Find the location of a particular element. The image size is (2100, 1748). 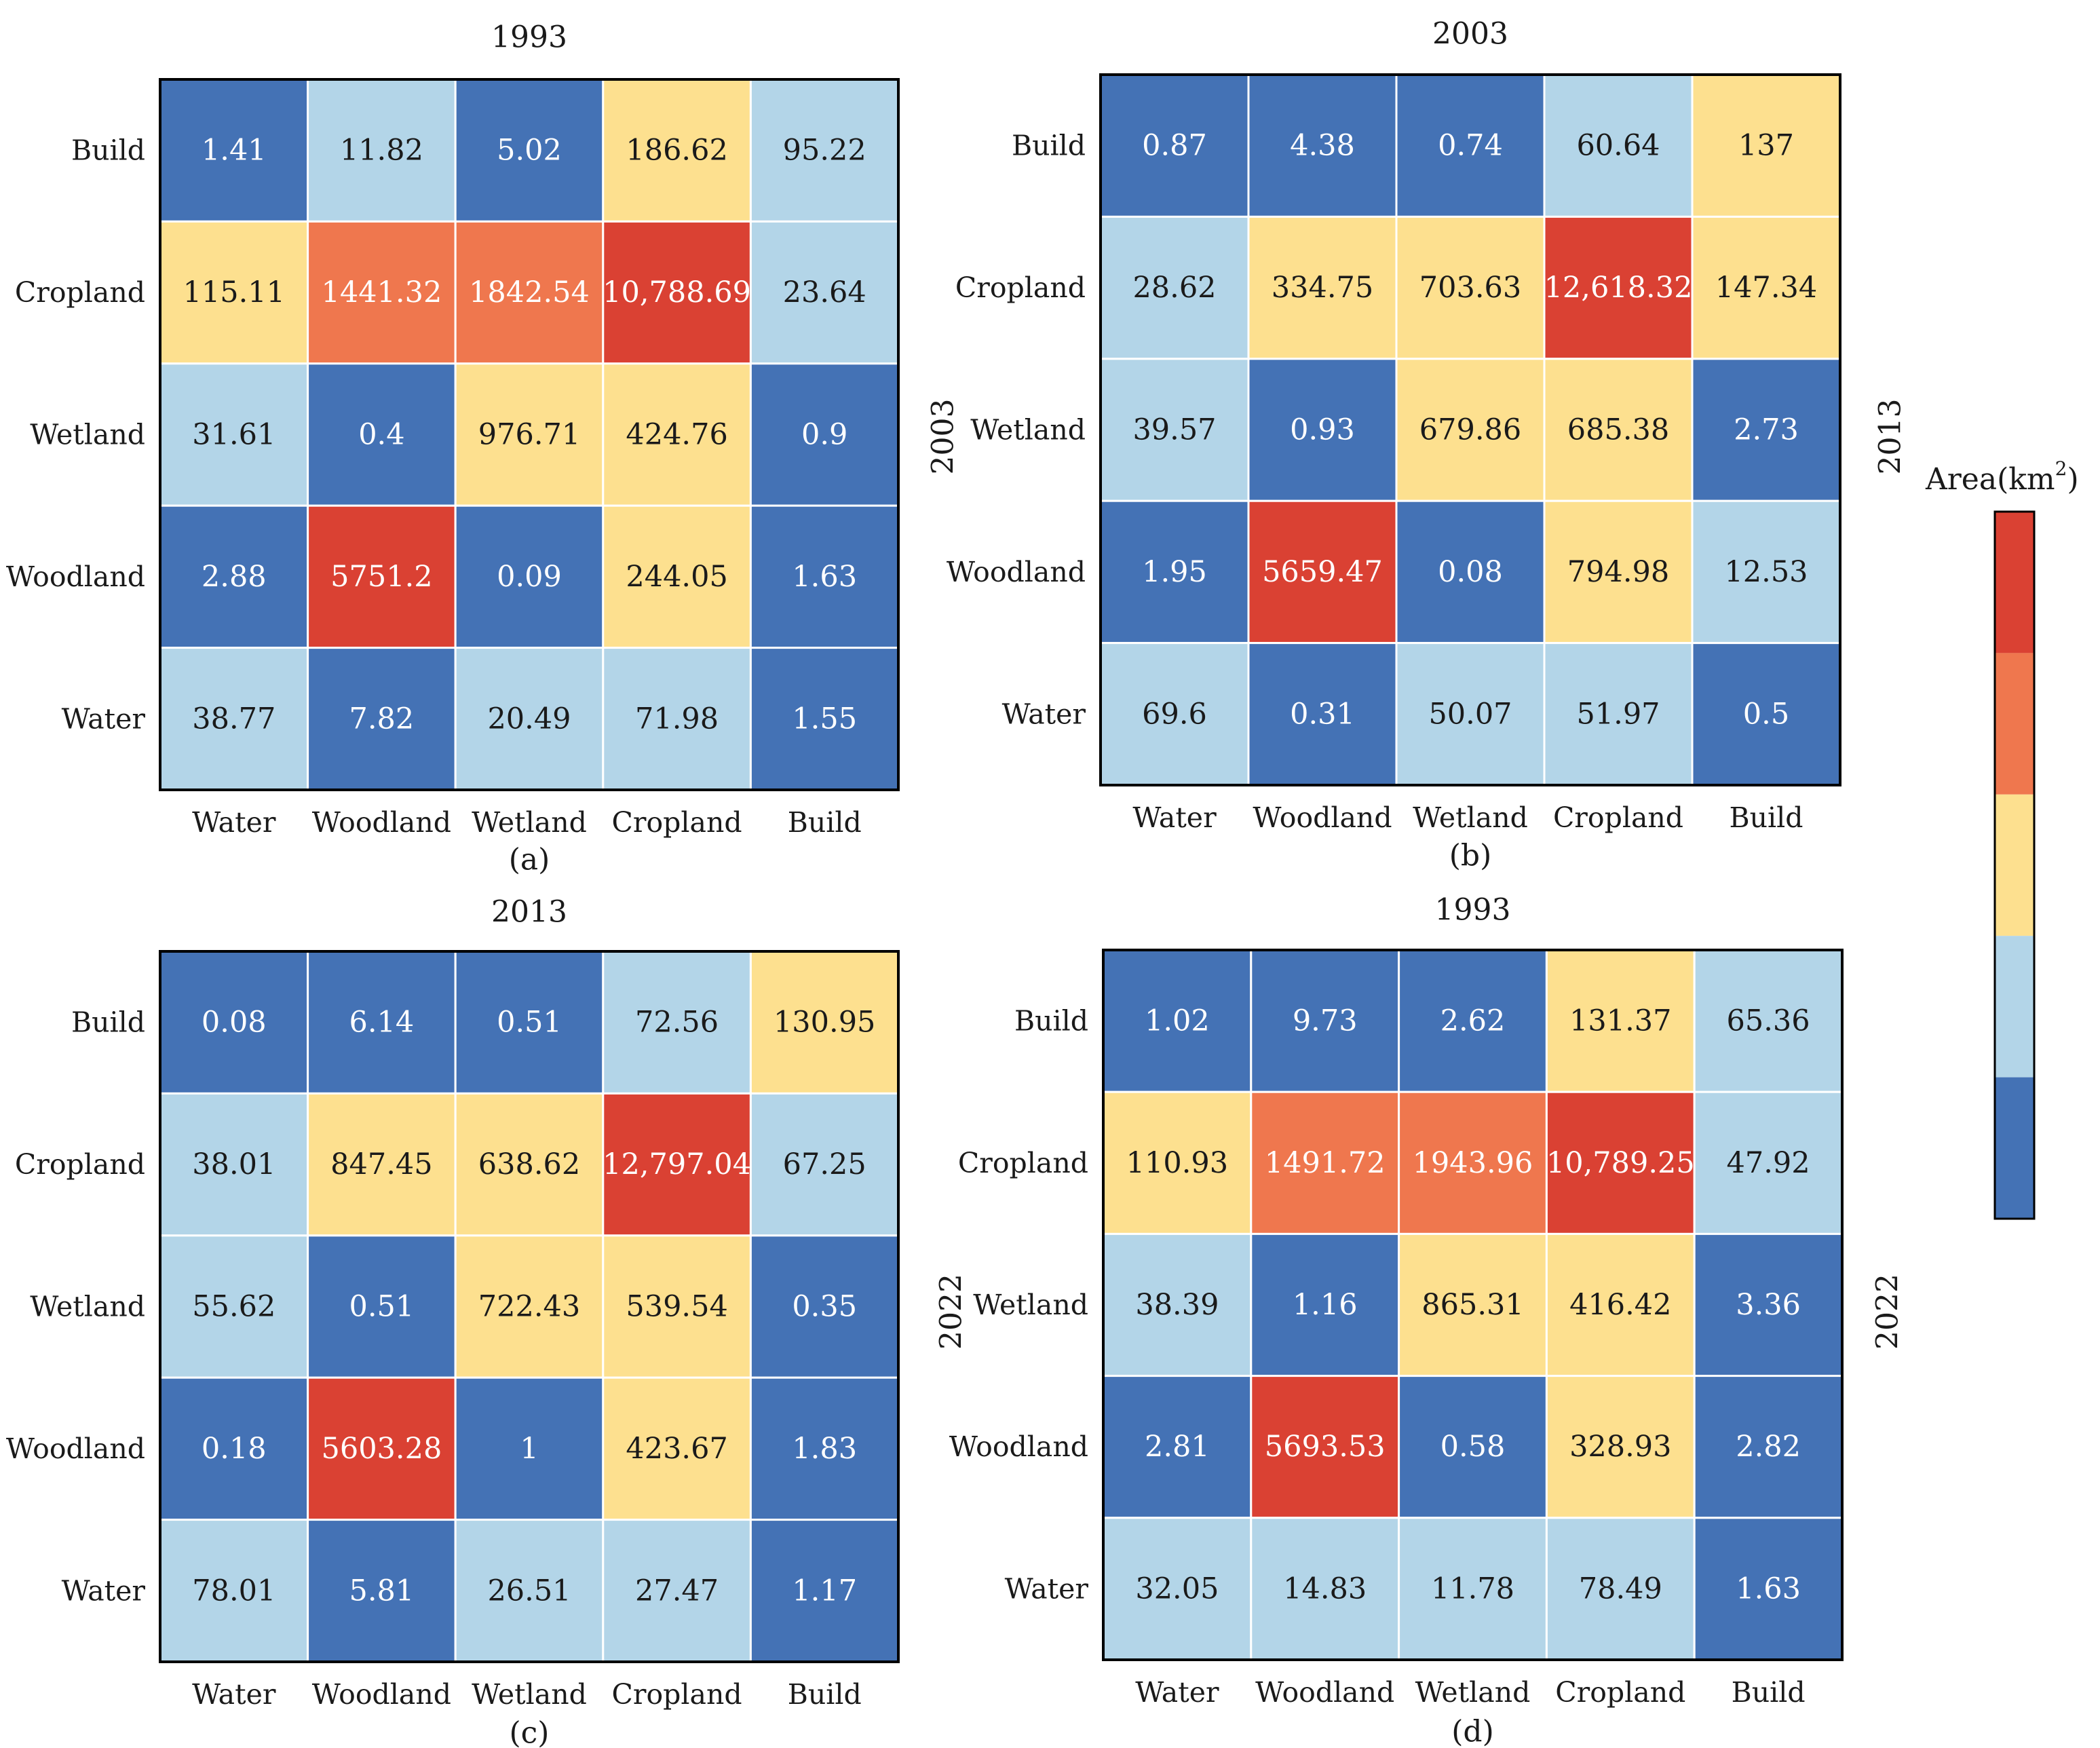

cell-value: 12.53 is located at coordinates (1766, 572).